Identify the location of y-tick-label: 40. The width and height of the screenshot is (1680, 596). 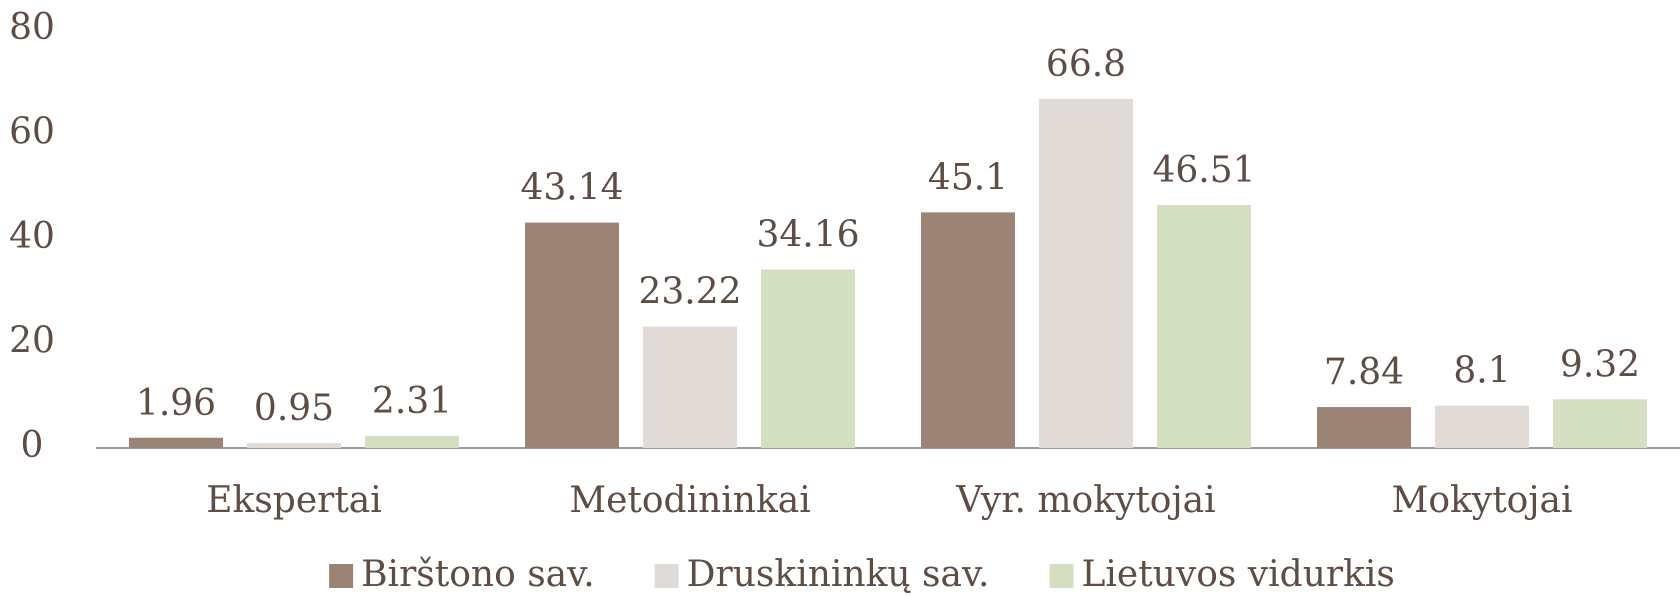
(32, 236).